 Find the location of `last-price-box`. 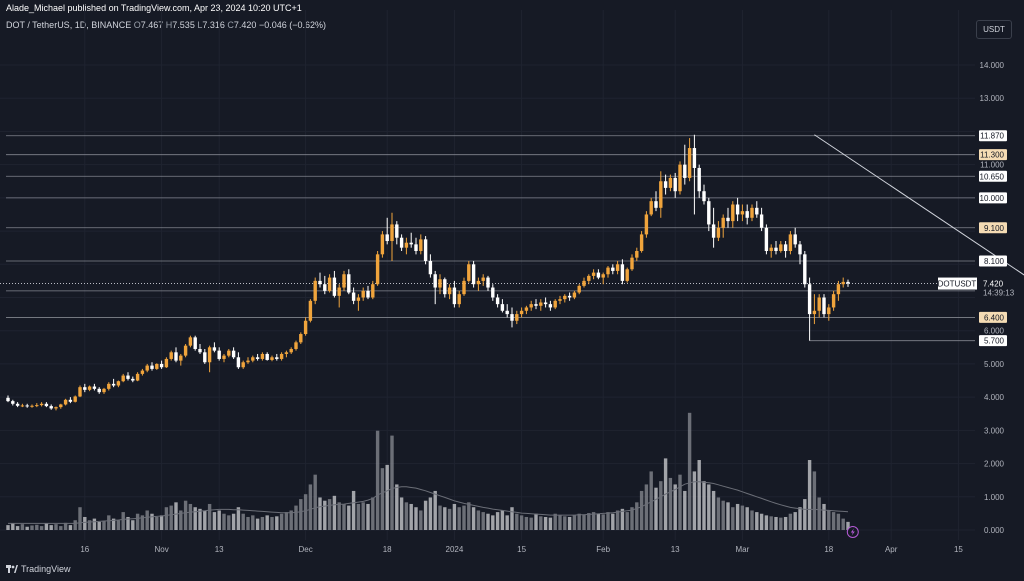

last-price-box is located at coordinates (997, 287).